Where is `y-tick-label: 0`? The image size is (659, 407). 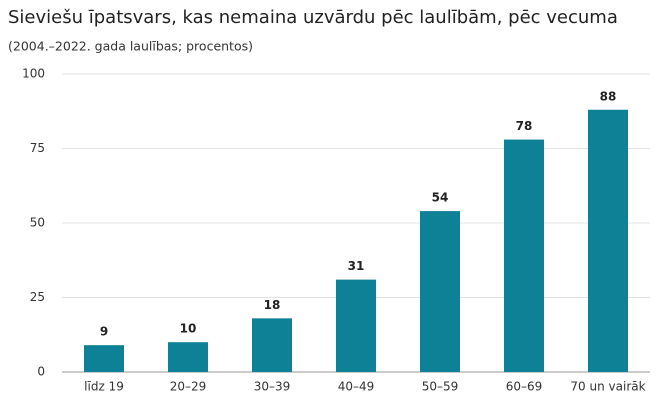 y-tick-label: 0 is located at coordinates (41, 372).